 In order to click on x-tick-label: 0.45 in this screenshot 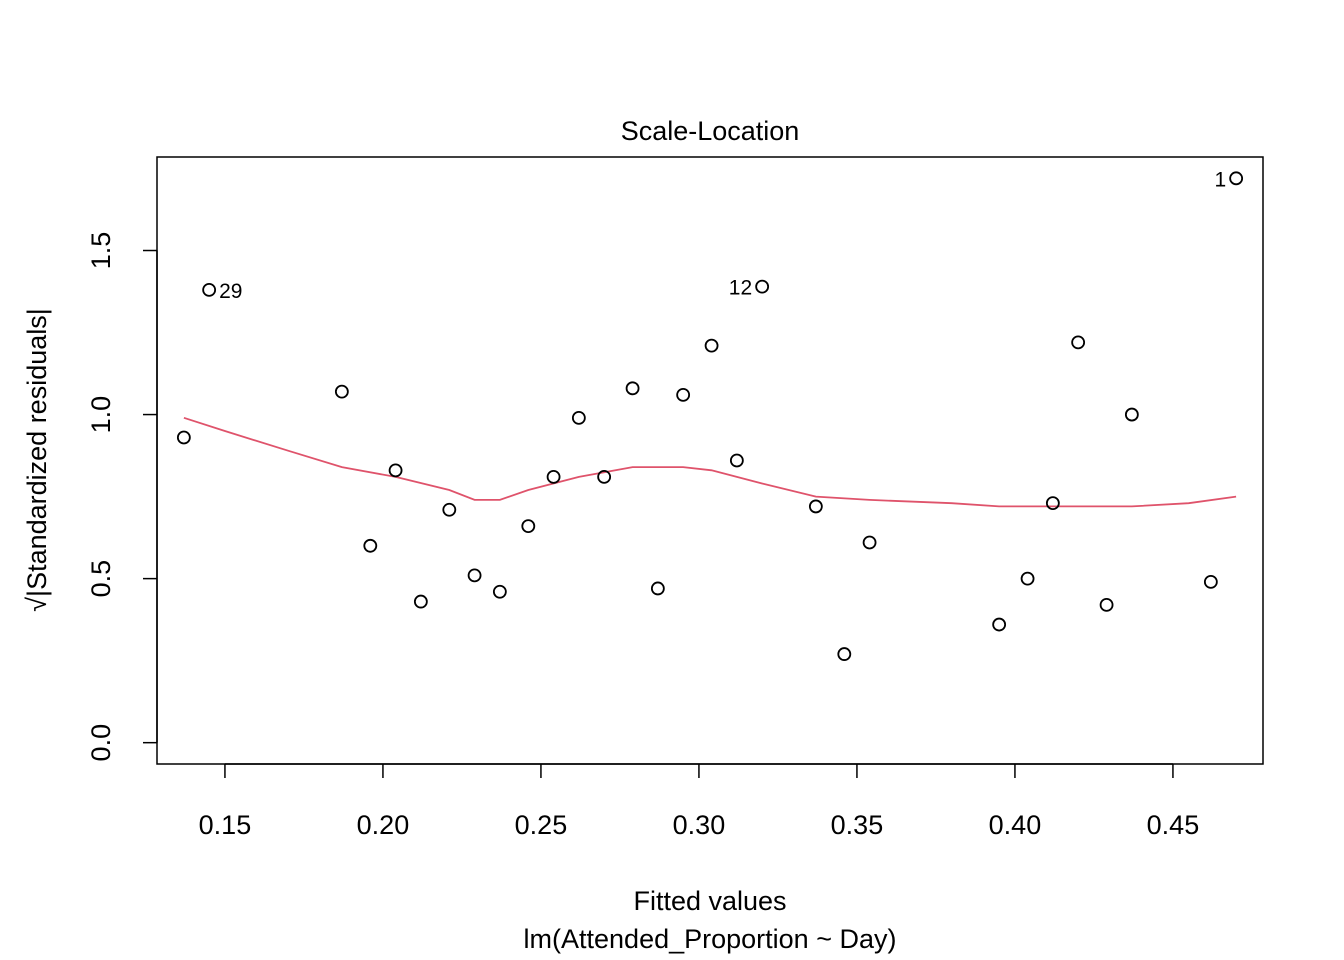, I will do `click(1173, 825)`.